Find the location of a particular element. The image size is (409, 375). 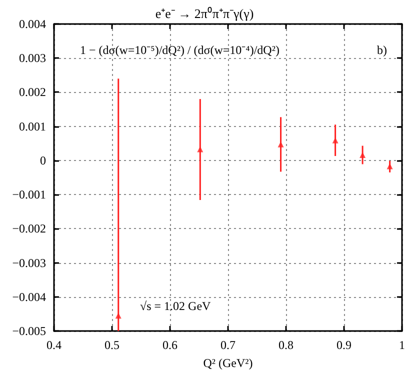

y-tick-label: 0.004 is located at coordinates (32, 24).